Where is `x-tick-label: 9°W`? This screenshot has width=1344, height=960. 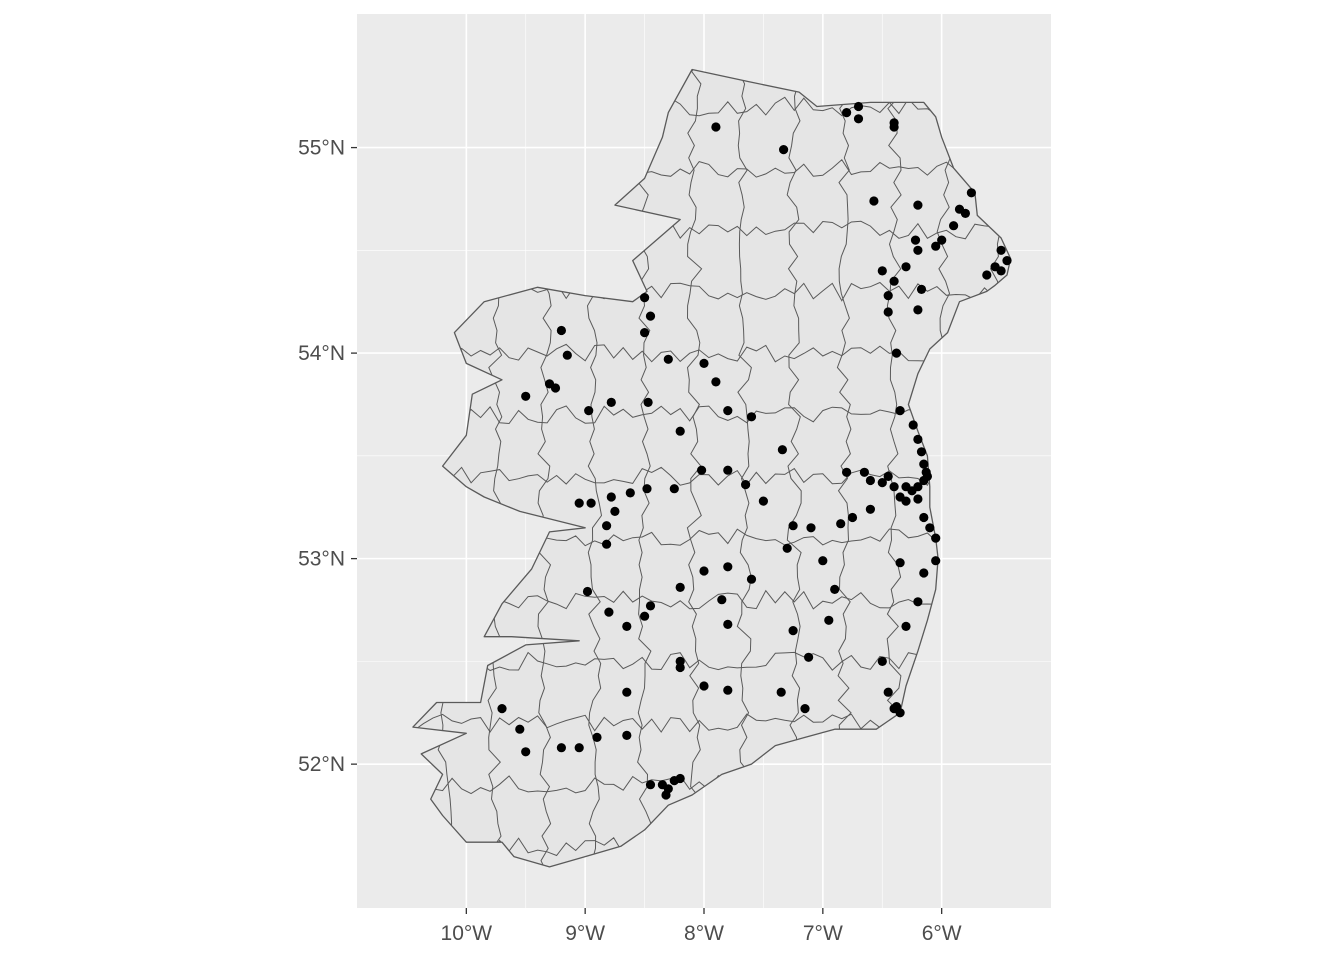 x-tick-label: 9°W is located at coordinates (585, 933).